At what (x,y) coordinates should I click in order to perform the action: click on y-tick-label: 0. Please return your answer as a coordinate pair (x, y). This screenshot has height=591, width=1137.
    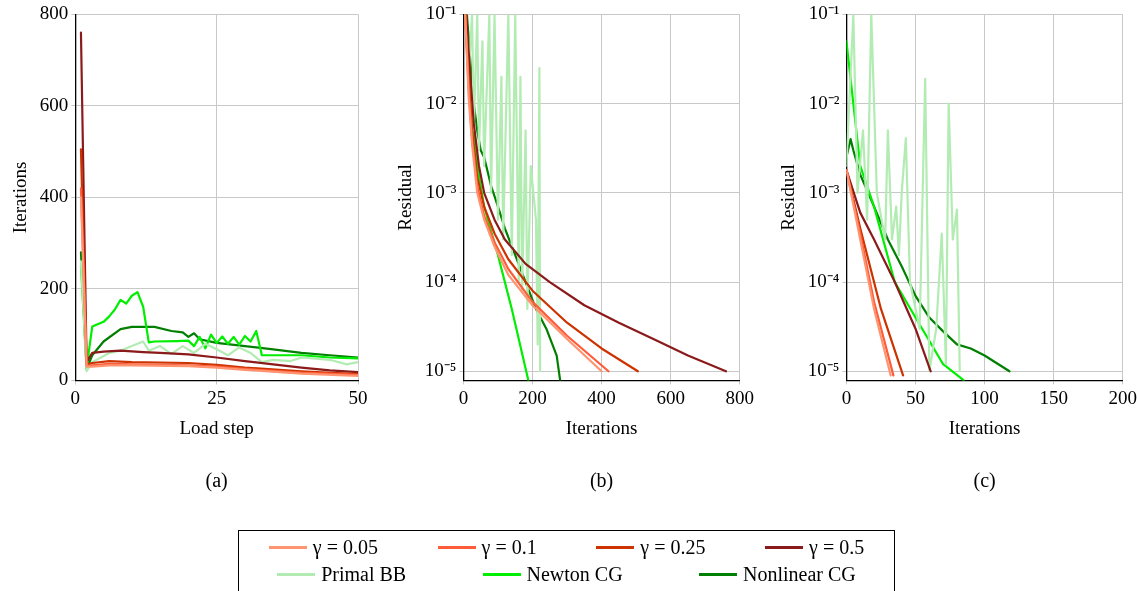
    Looking at the image, I should click on (63, 379).